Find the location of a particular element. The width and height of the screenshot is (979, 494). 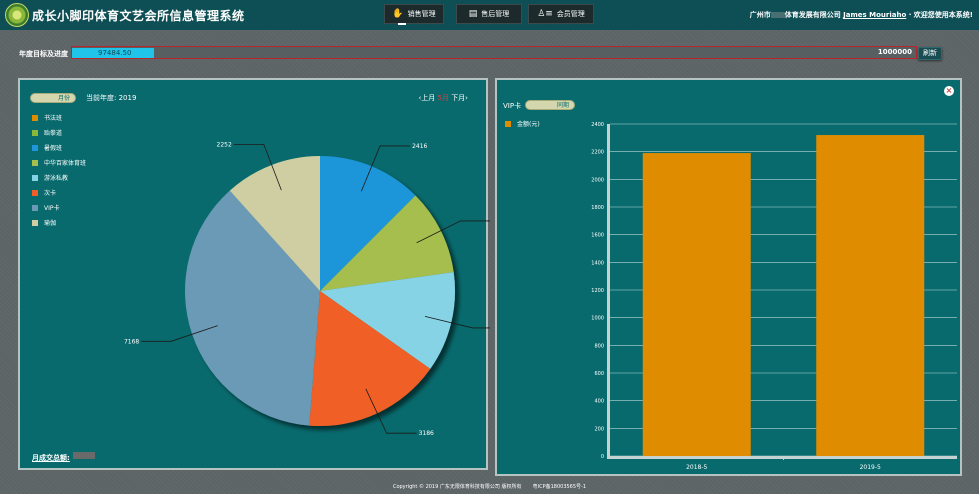

nav-member-management: ♙≡ 会员管理 is located at coordinates (561, 14).